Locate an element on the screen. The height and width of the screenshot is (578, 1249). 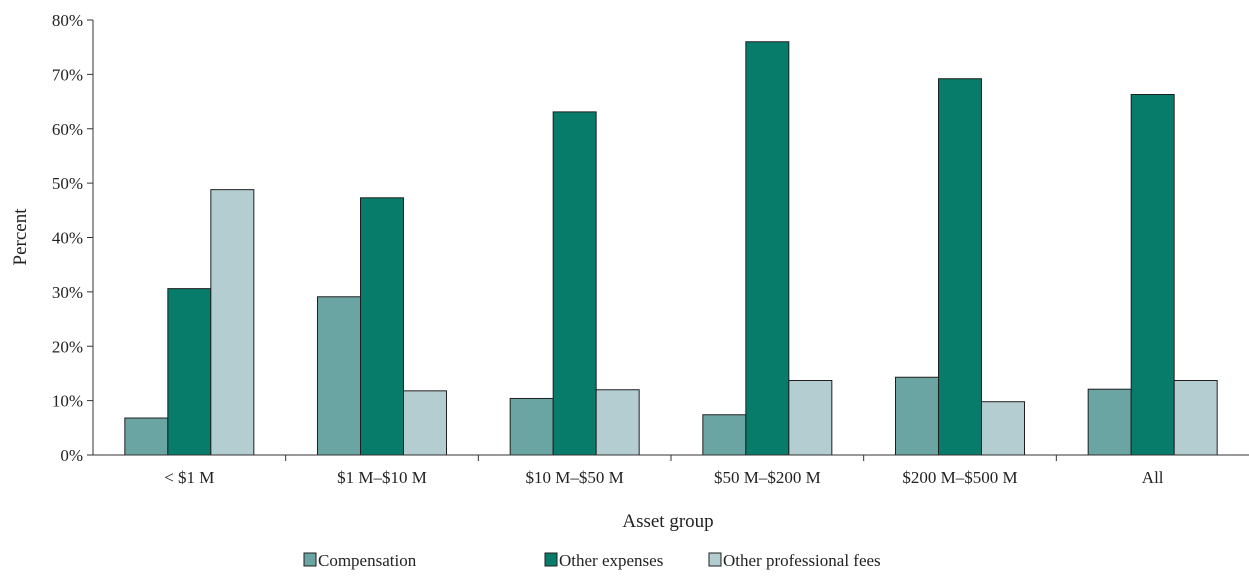
x-axis-title: Asset group is located at coordinates (667, 521).